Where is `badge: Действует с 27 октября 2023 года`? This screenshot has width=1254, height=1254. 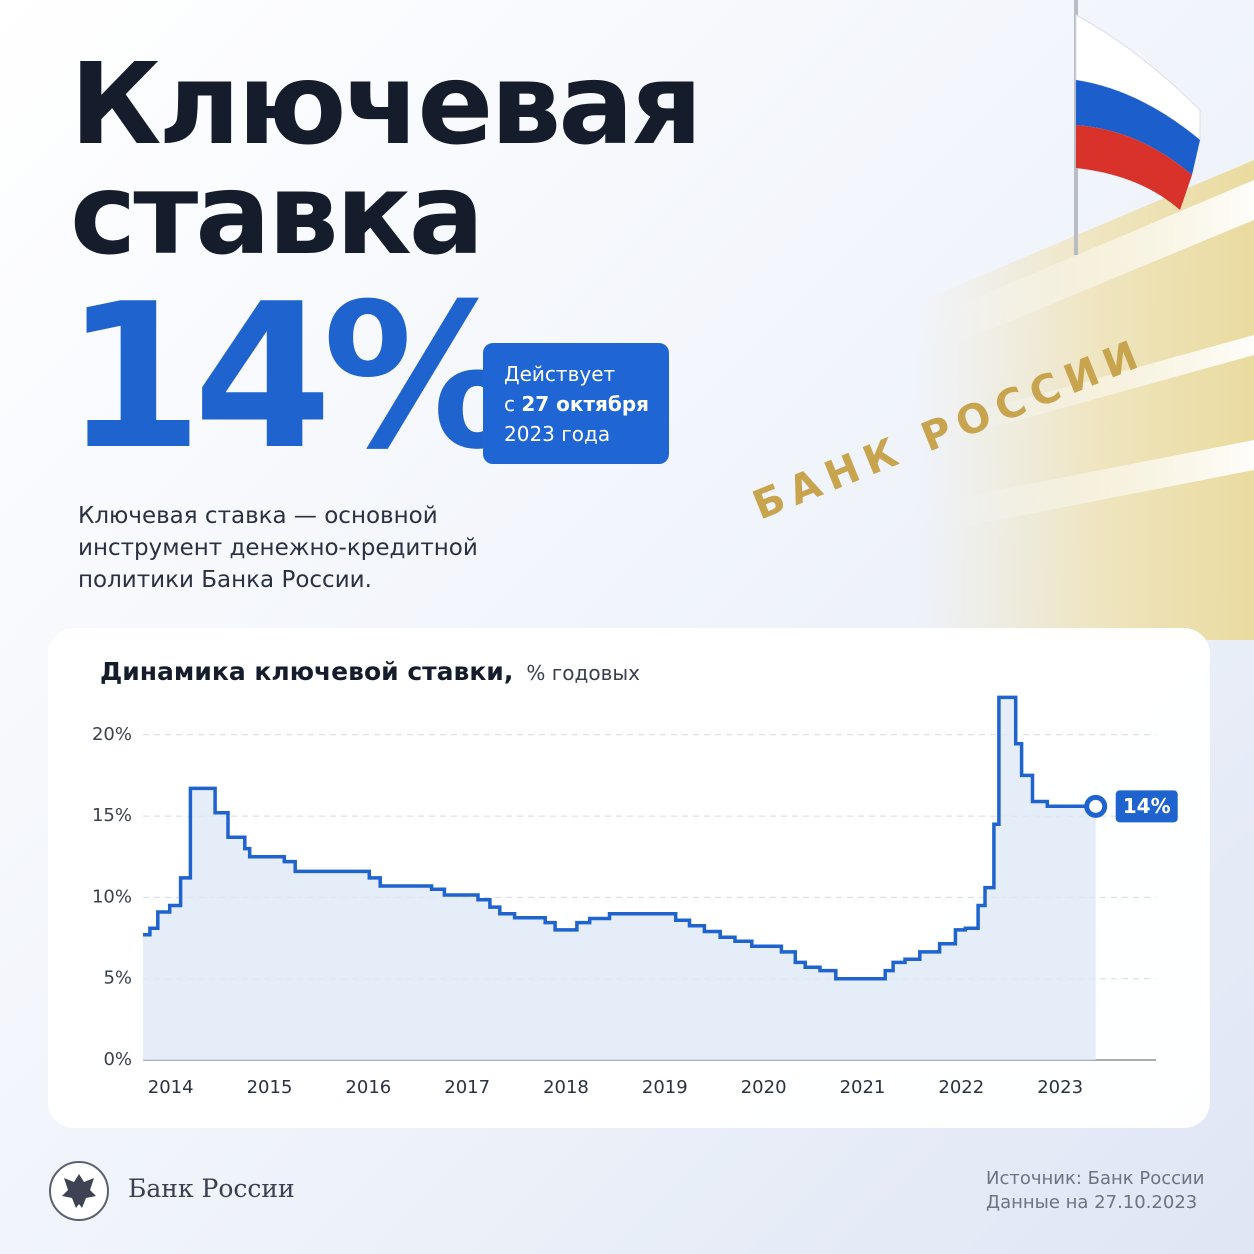
badge: Действует с 27 октября 2023 года is located at coordinates (576, 403).